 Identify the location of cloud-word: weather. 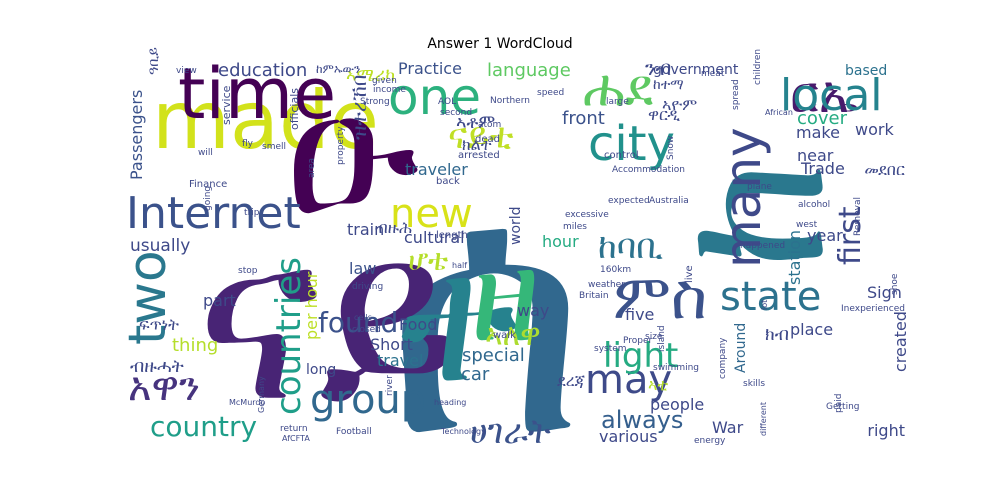
(606, 285).